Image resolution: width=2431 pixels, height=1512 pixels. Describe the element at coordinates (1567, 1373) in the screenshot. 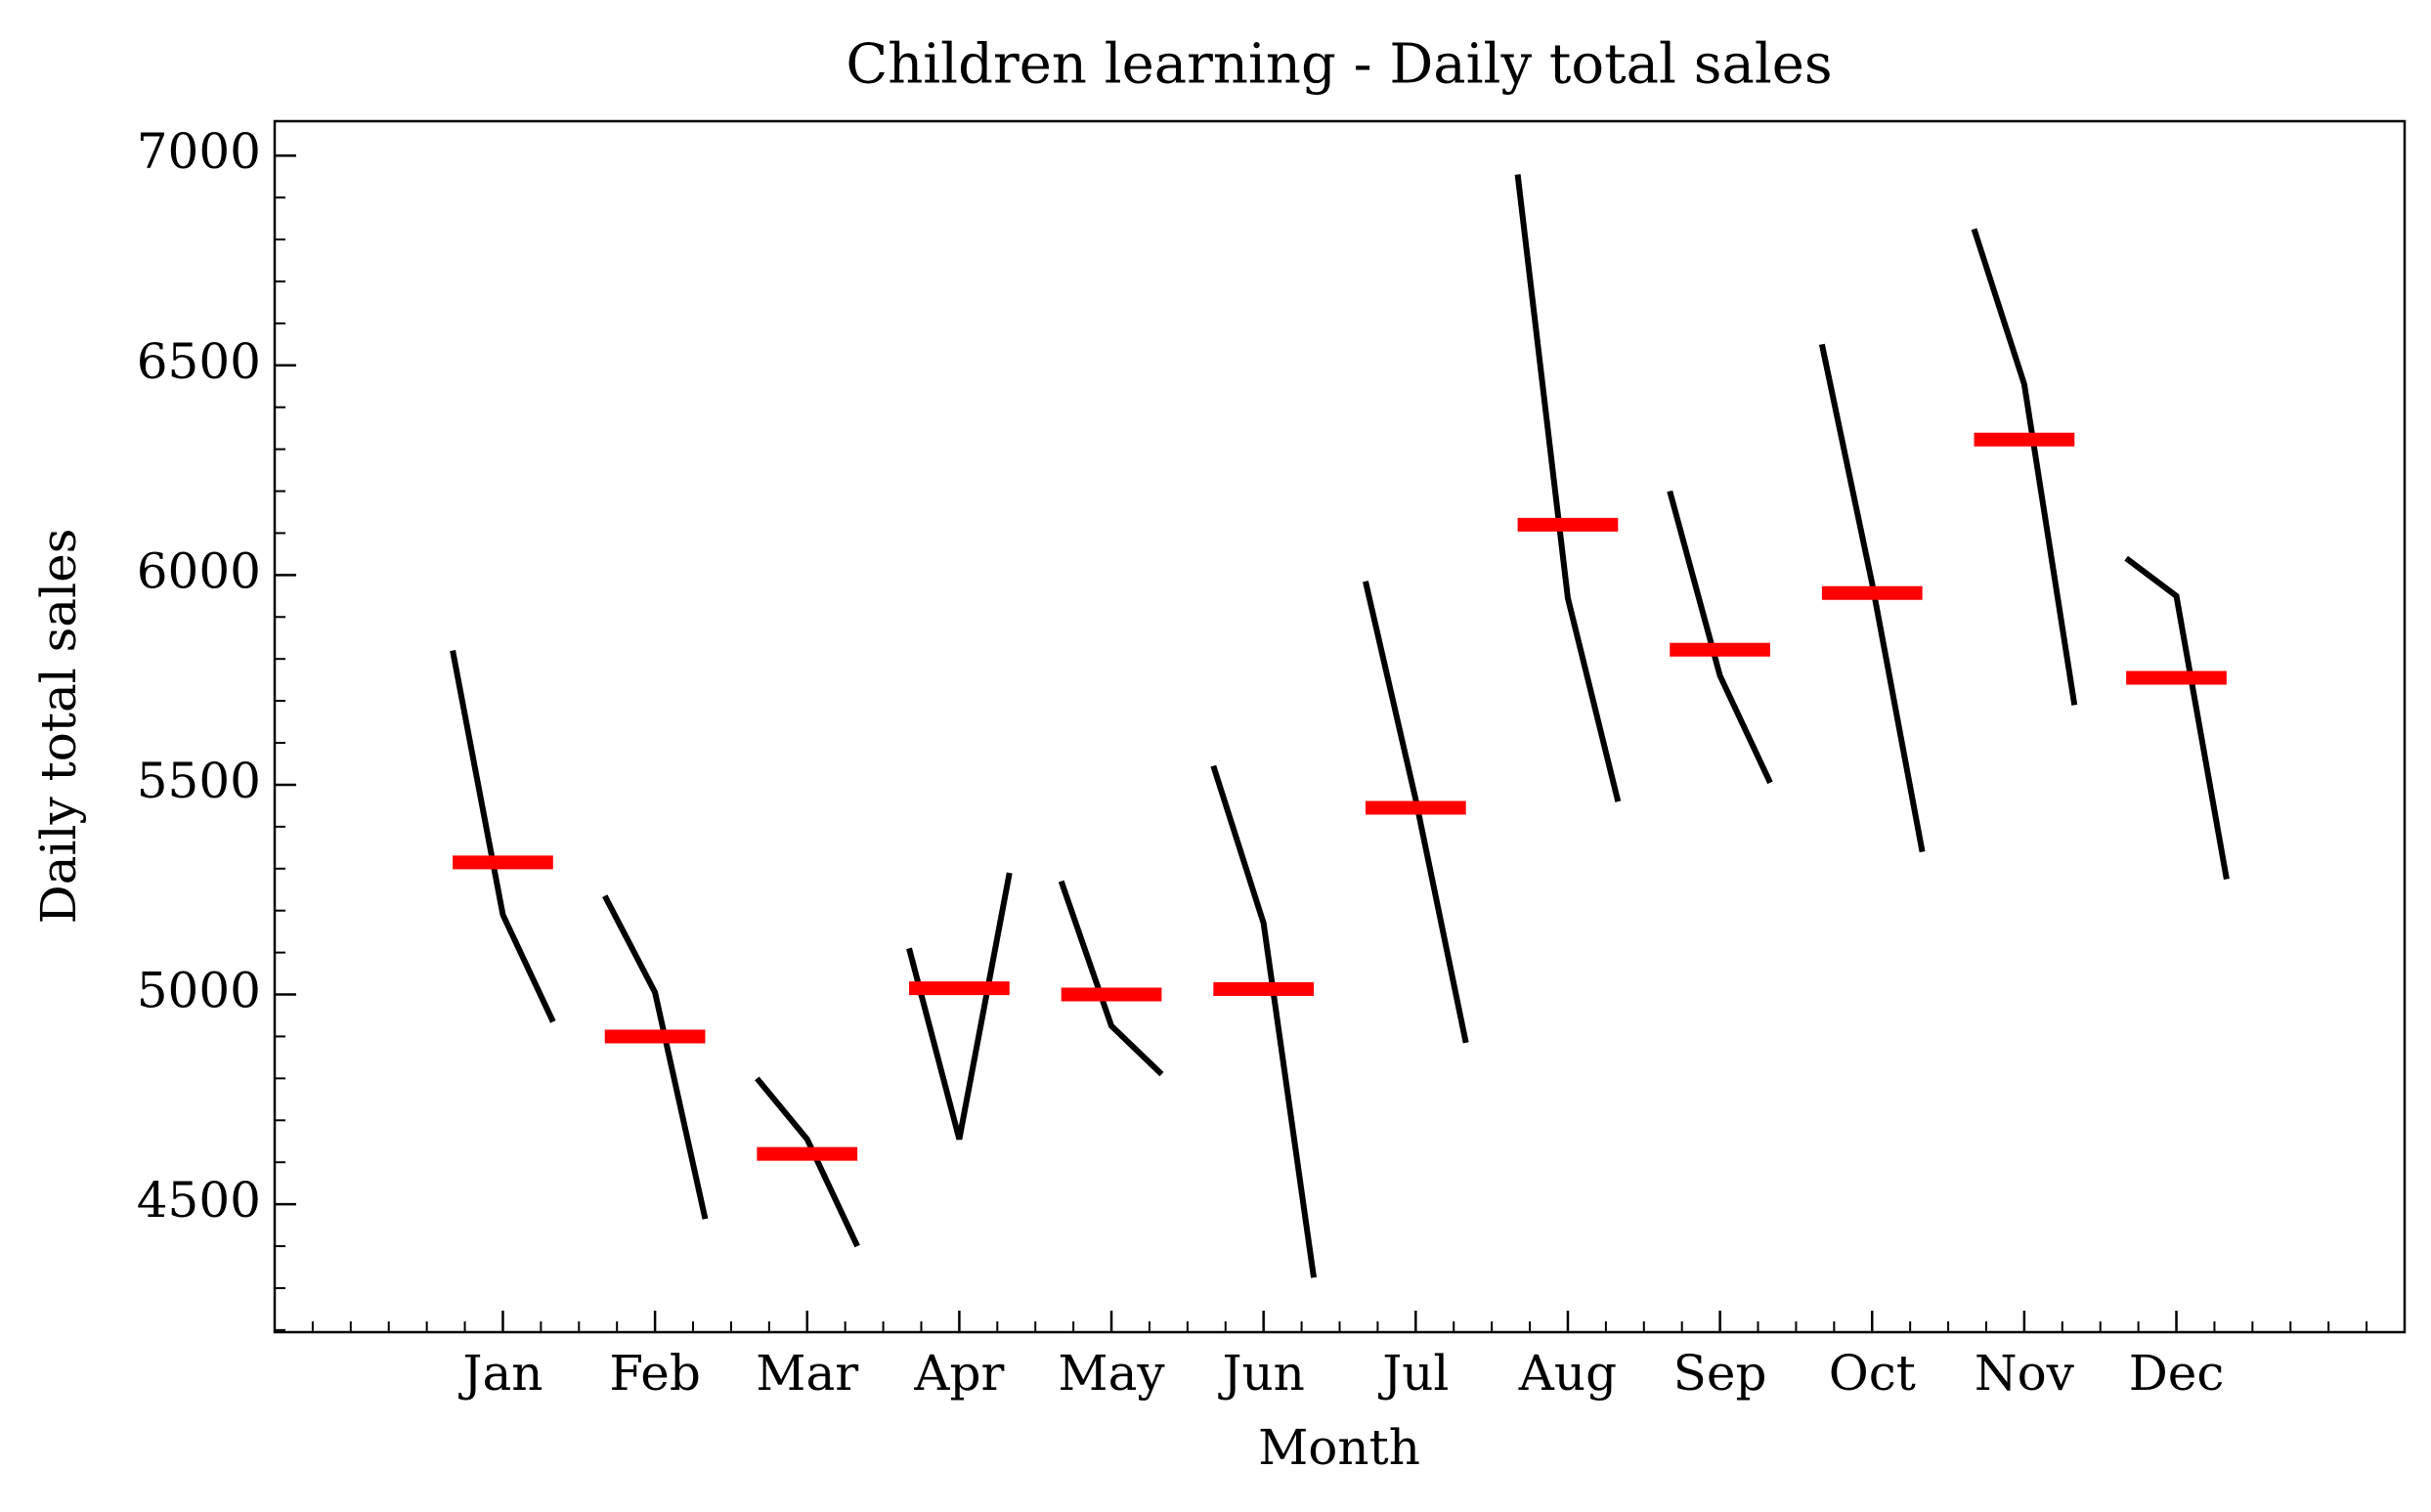

I see `x-tick-label: Aug` at that location.